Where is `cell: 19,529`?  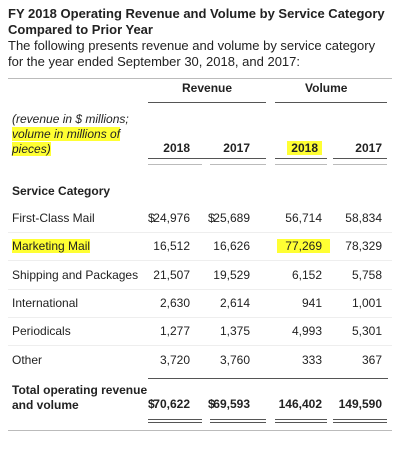
cell: 19,529 is located at coordinates (231, 274).